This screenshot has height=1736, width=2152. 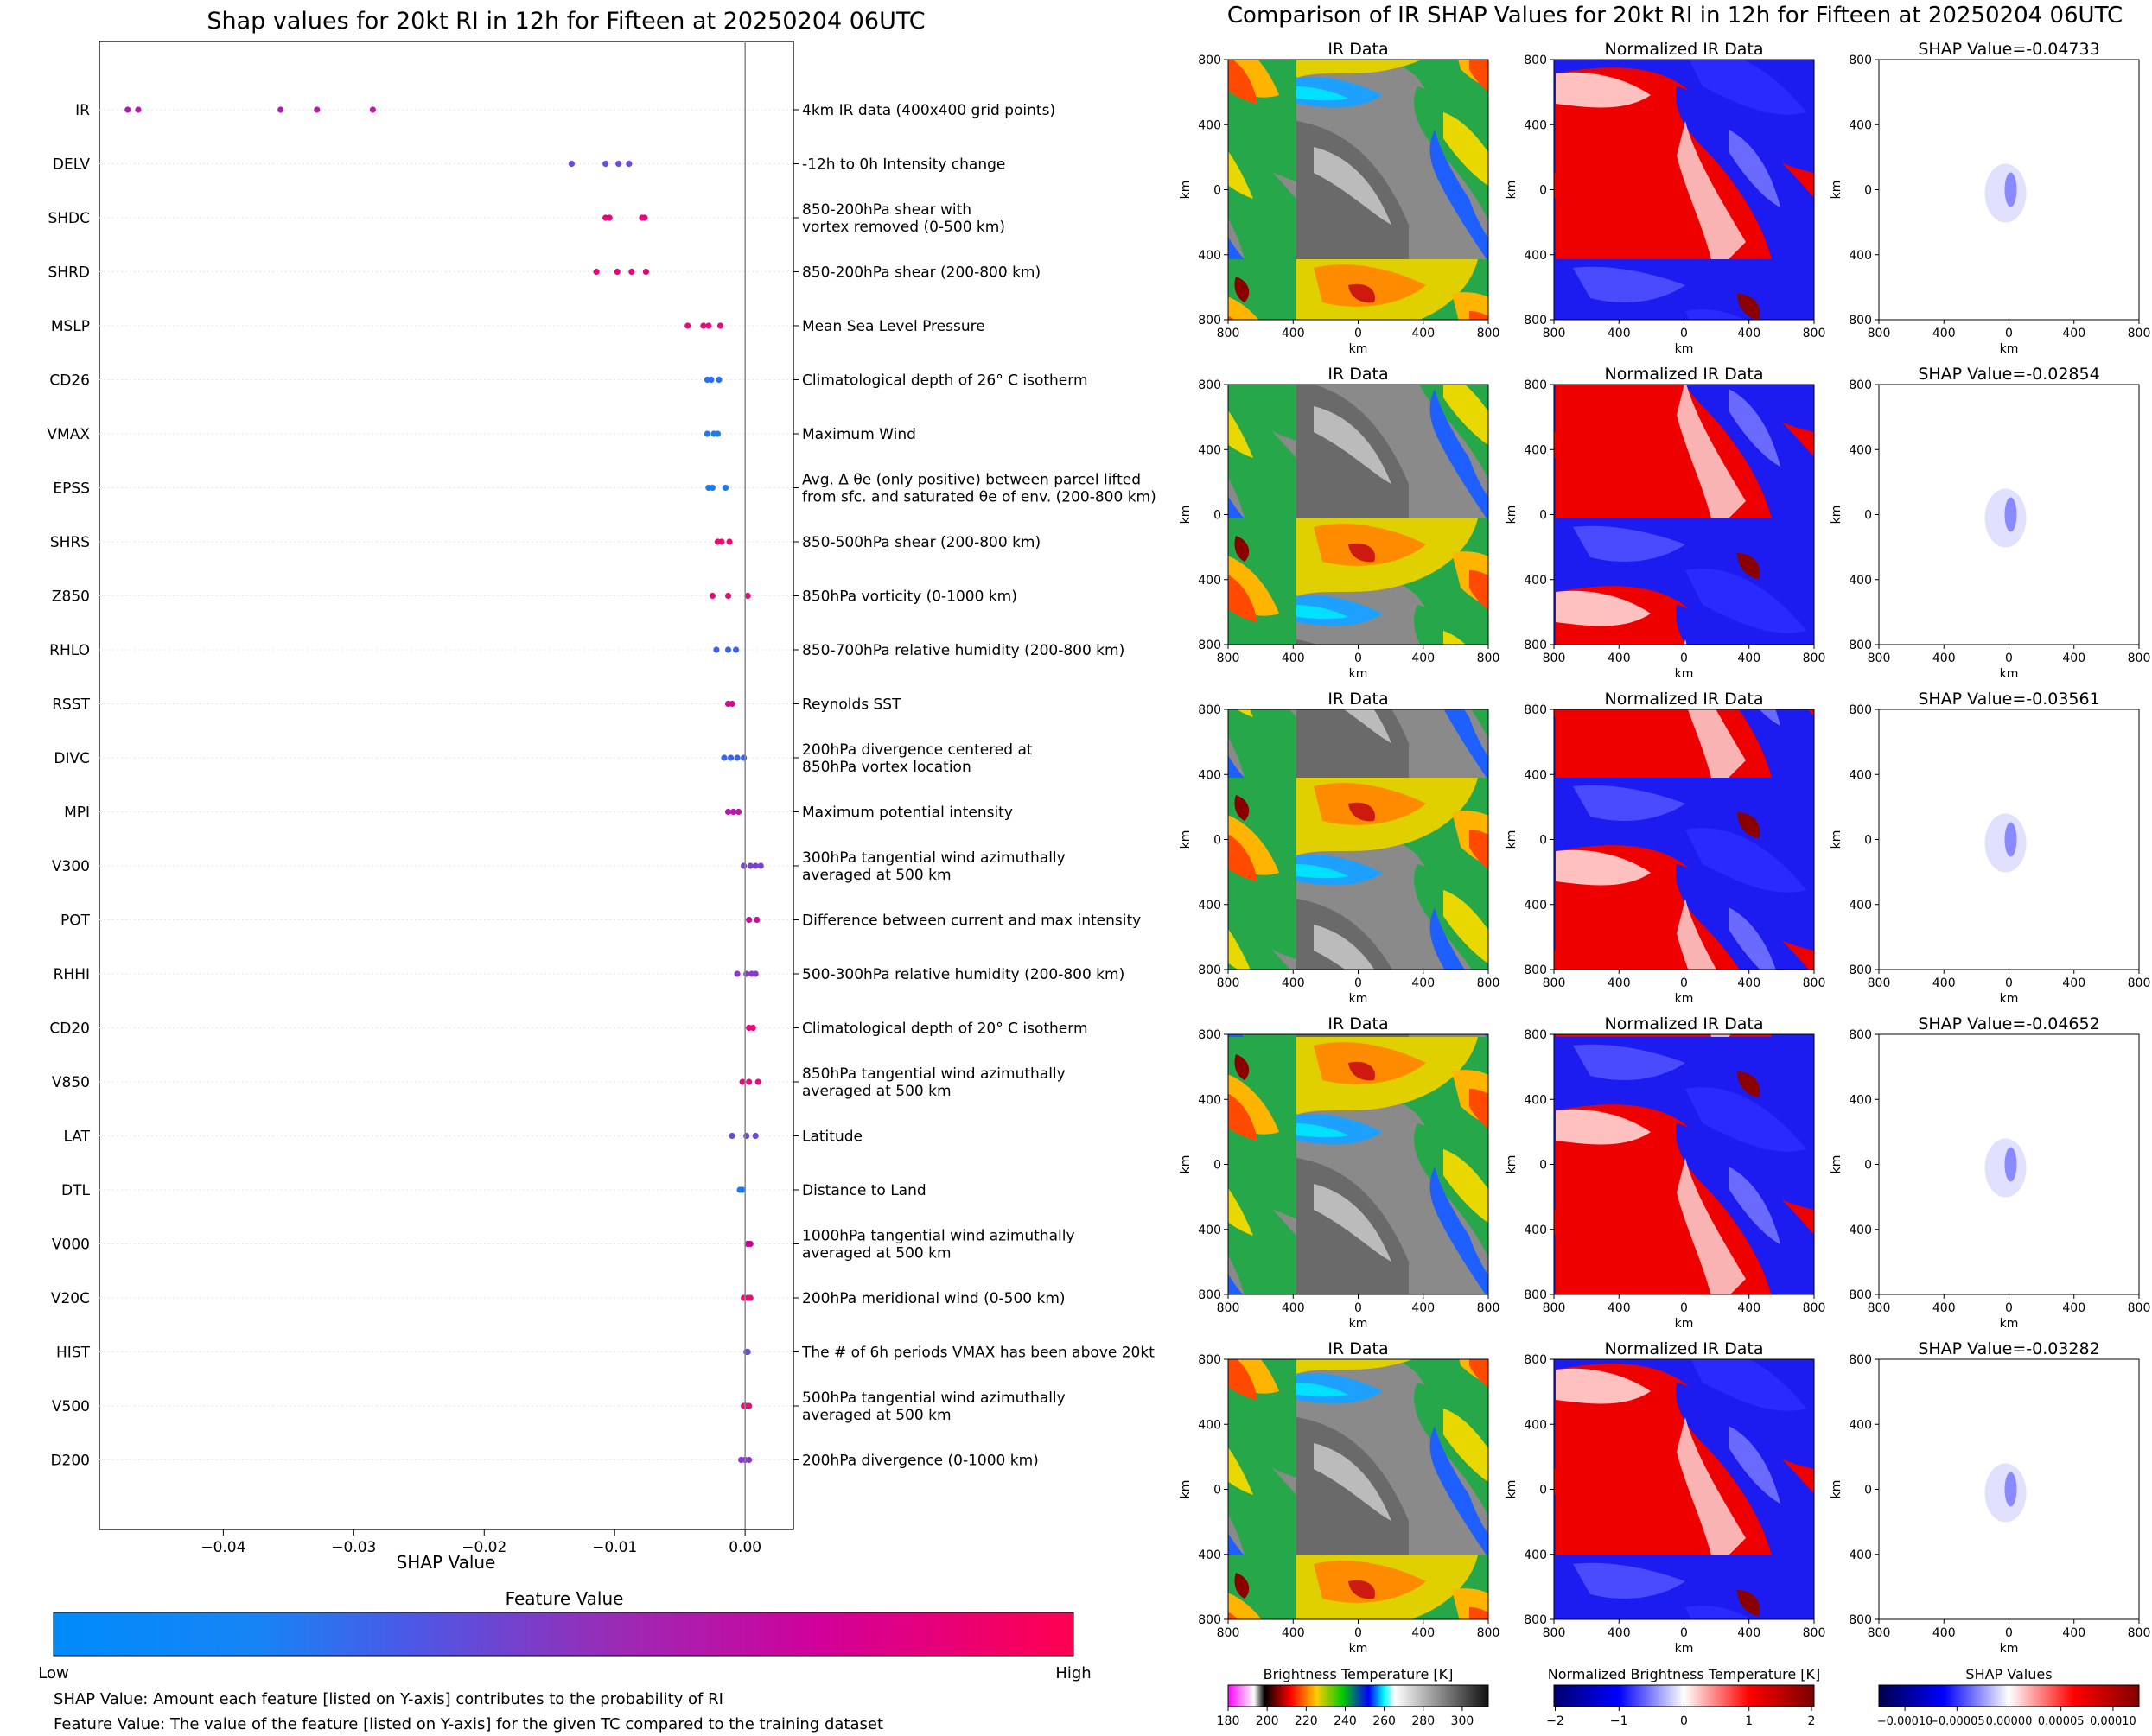 What do you see at coordinates (1359, 1674) in the screenshot?
I see `colorbar-title: Brightness Temperature [K]` at bounding box center [1359, 1674].